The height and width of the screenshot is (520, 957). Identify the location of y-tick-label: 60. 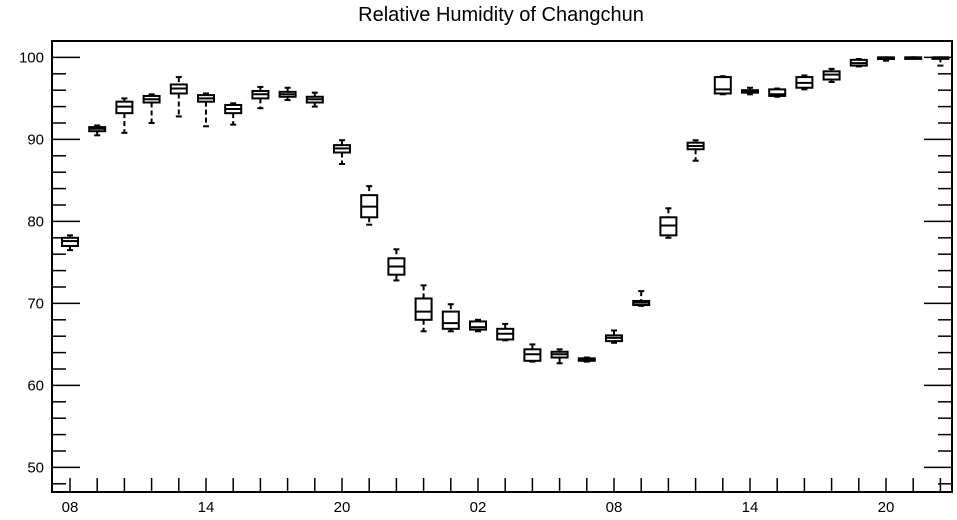
(35, 385).